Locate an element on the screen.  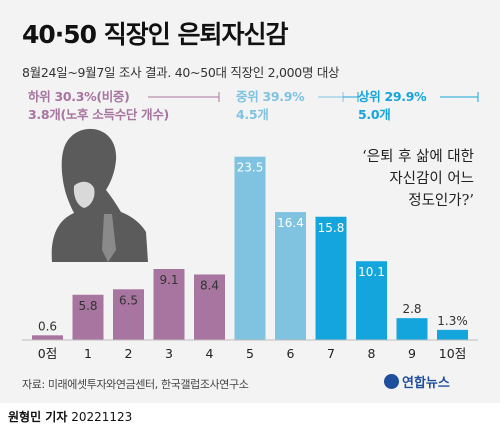
low-group-bracket is located at coordinates (184, 97).